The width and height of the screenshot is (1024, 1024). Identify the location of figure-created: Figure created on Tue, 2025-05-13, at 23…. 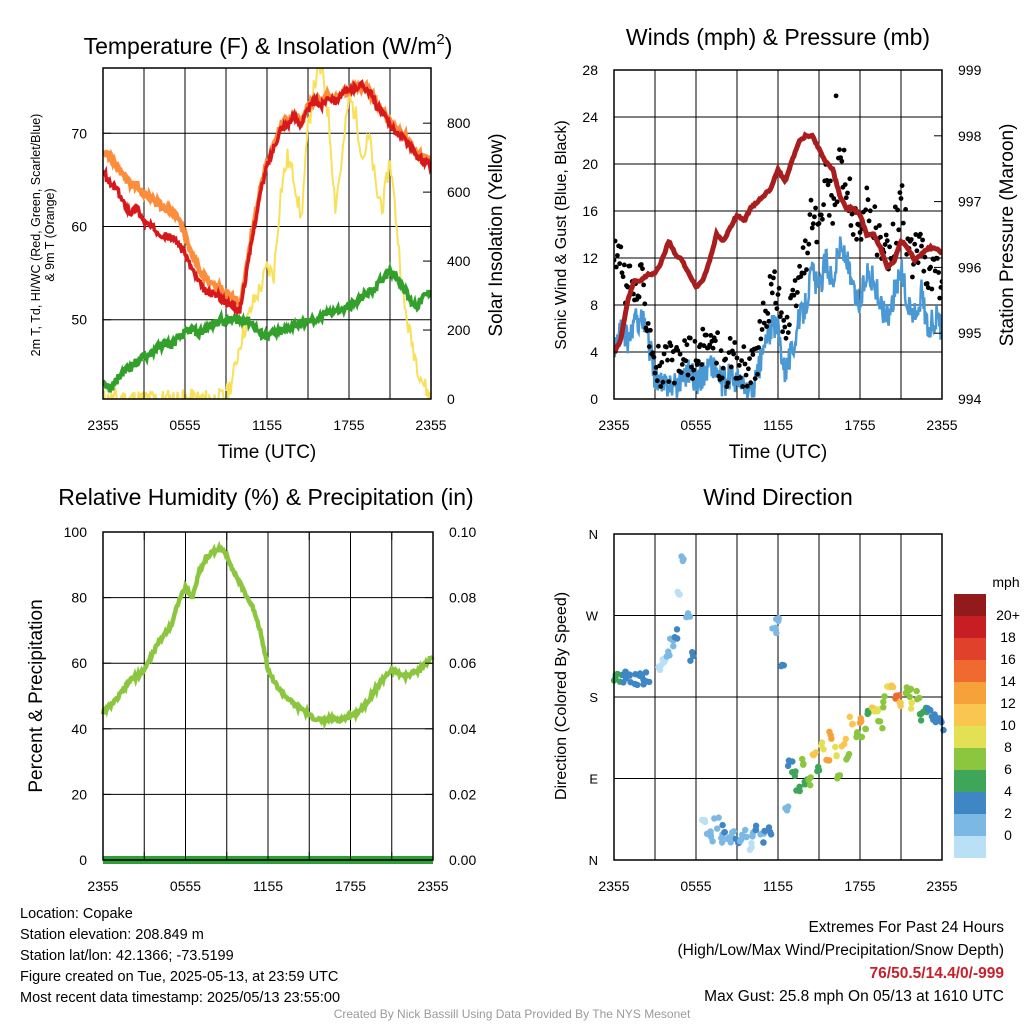
(179, 977).